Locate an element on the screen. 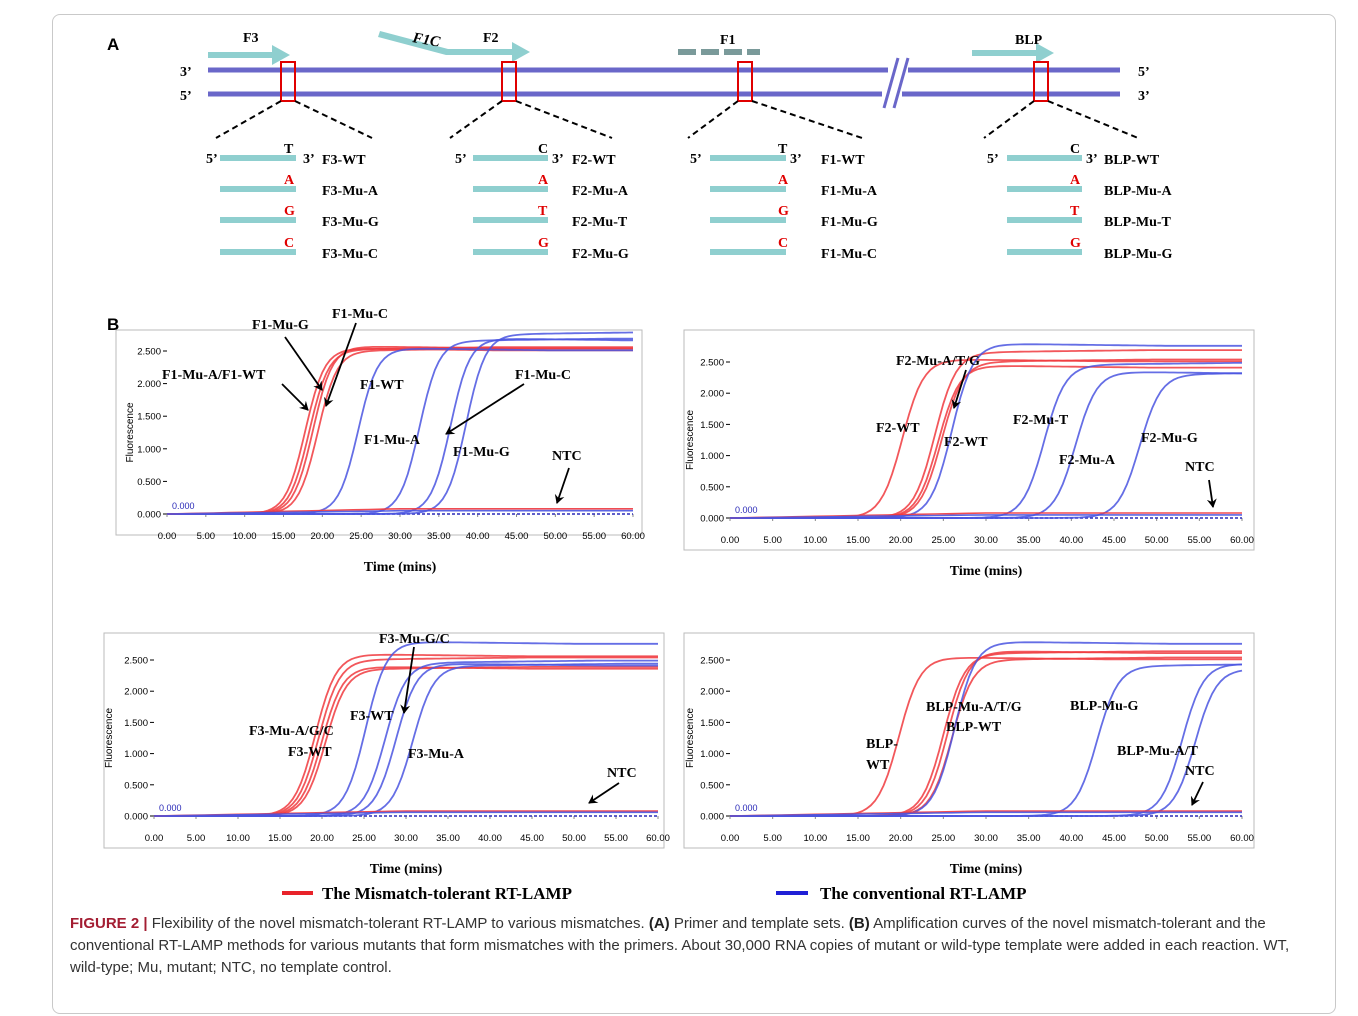 This screenshot has width=1358, height=1016. strand-end-bottom-right: 3’ is located at coordinates (1144, 96).